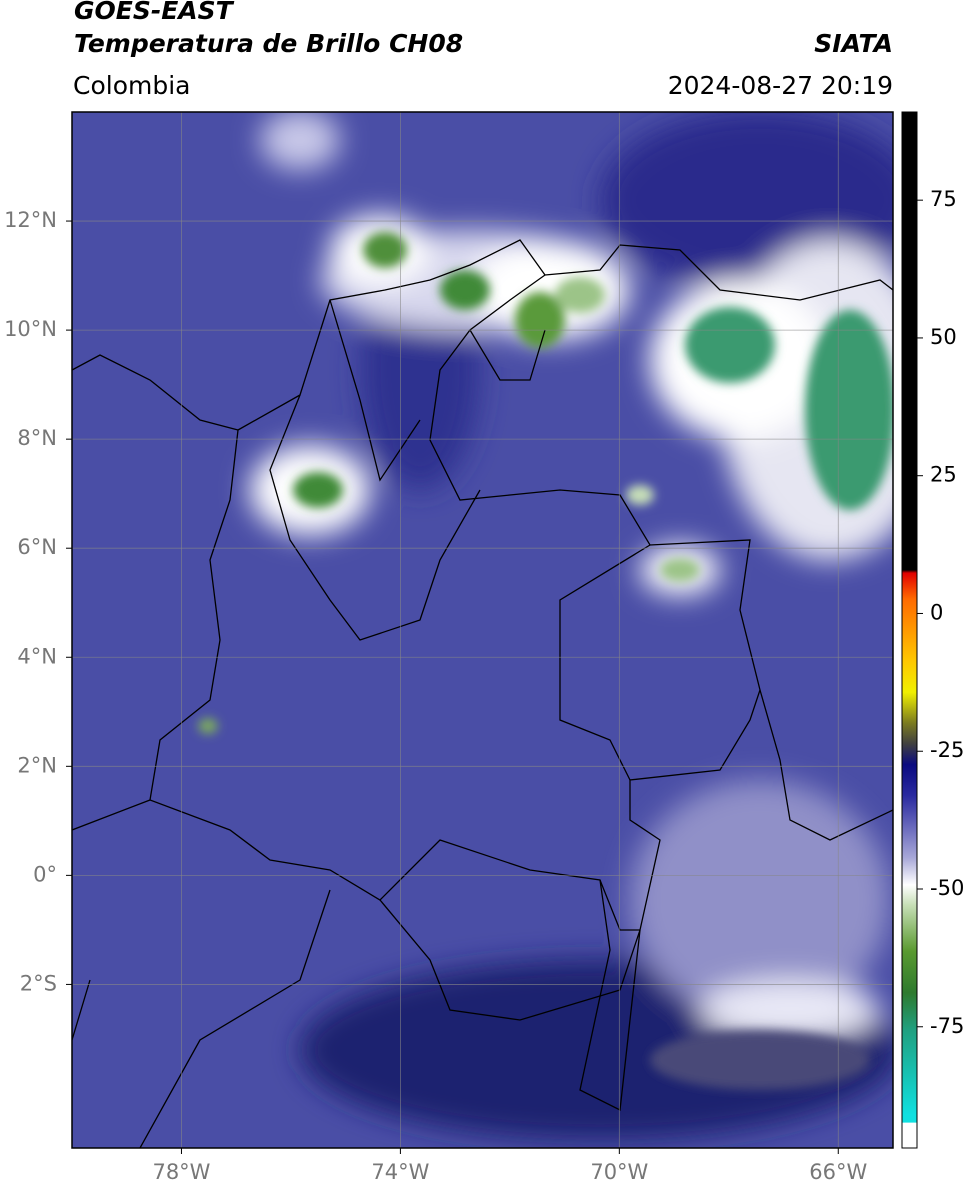 The width and height of the screenshot is (966, 1194). What do you see at coordinates (853, 43) in the screenshot?
I see `source: SIATA` at bounding box center [853, 43].